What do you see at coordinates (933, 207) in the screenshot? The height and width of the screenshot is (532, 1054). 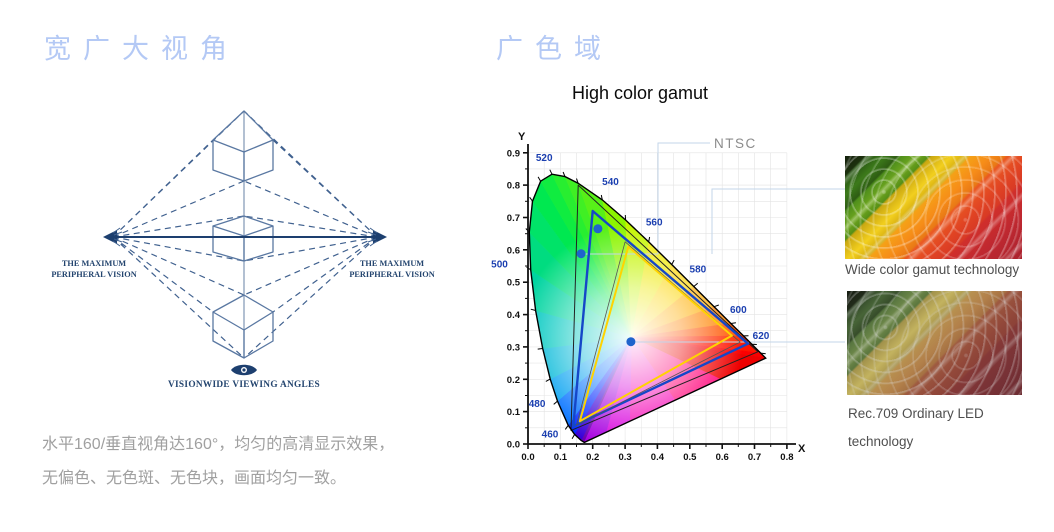 I see `photo-wide-color-gamut` at bounding box center [933, 207].